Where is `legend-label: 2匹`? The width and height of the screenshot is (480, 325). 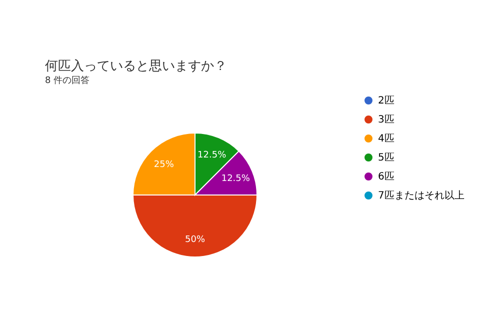
legend-label: 2匹 is located at coordinates (386, 101).